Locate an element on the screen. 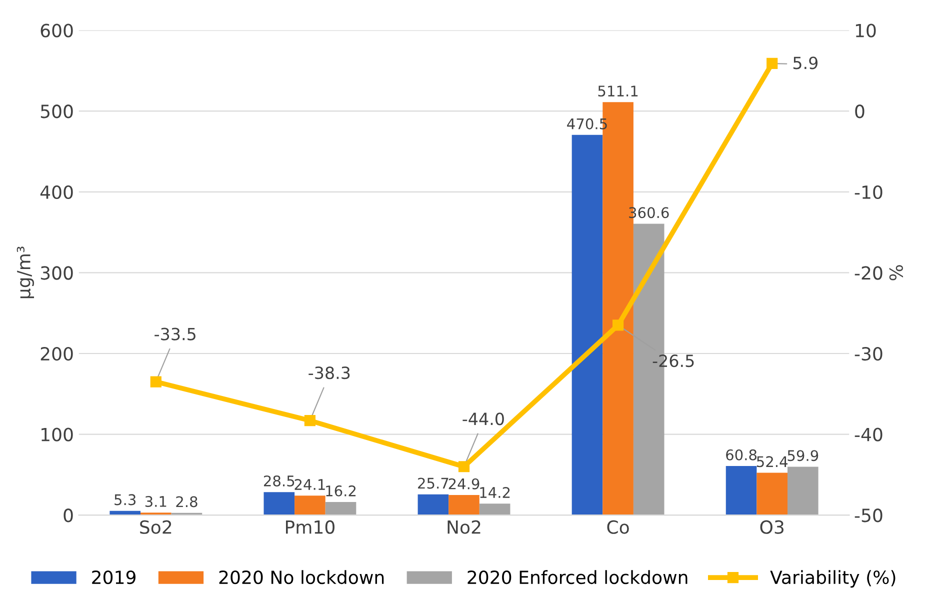 The width and height of the screenshot is (928, 606). y2-tick-label: -30 is located at coordinates (868, 353).